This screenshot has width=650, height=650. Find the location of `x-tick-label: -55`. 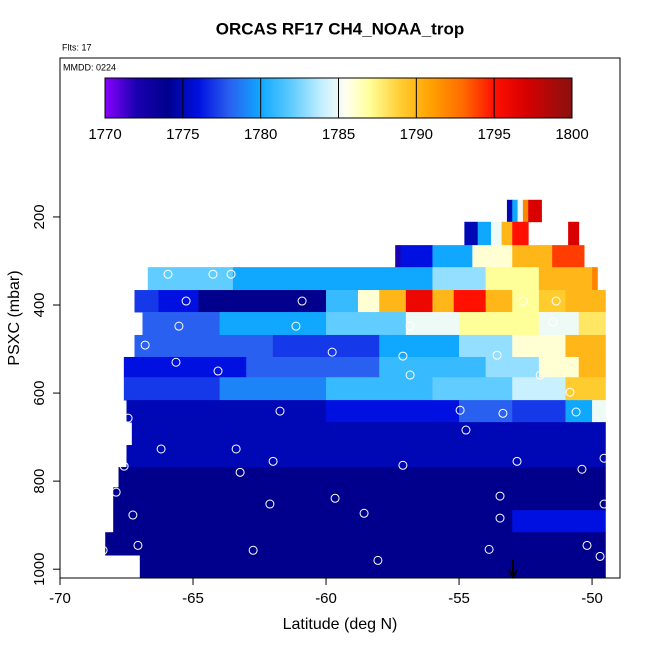

x-tick-label: -55 is located at coordinates (459, 598).